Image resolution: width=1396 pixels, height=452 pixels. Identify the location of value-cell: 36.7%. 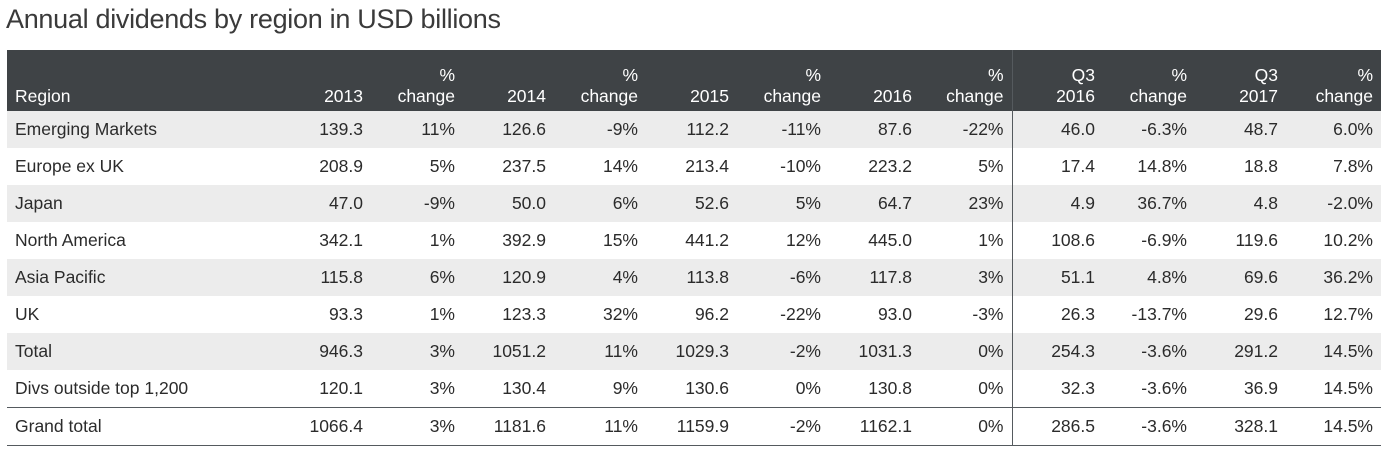
(1149, 203).